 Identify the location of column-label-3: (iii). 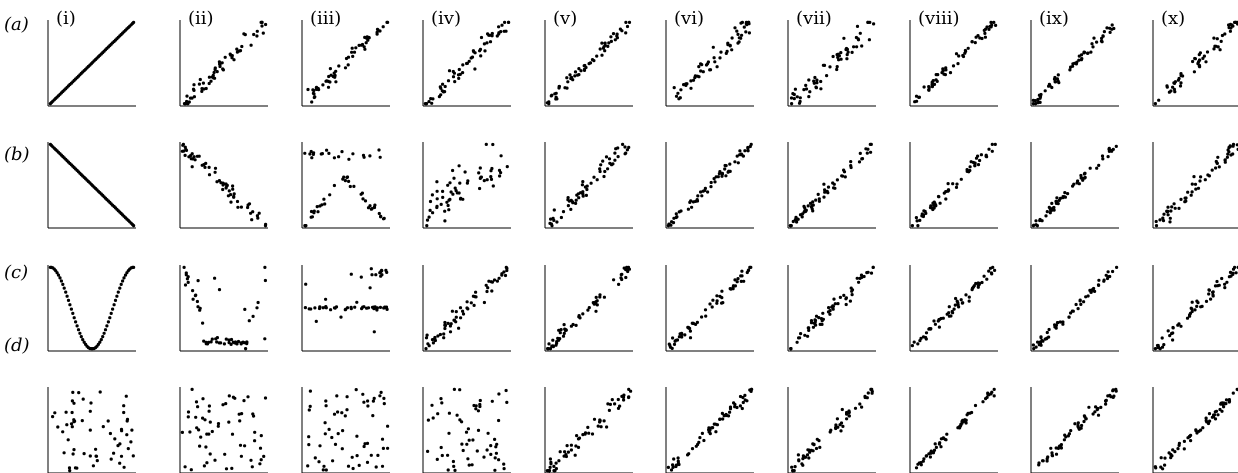
(325, 18).